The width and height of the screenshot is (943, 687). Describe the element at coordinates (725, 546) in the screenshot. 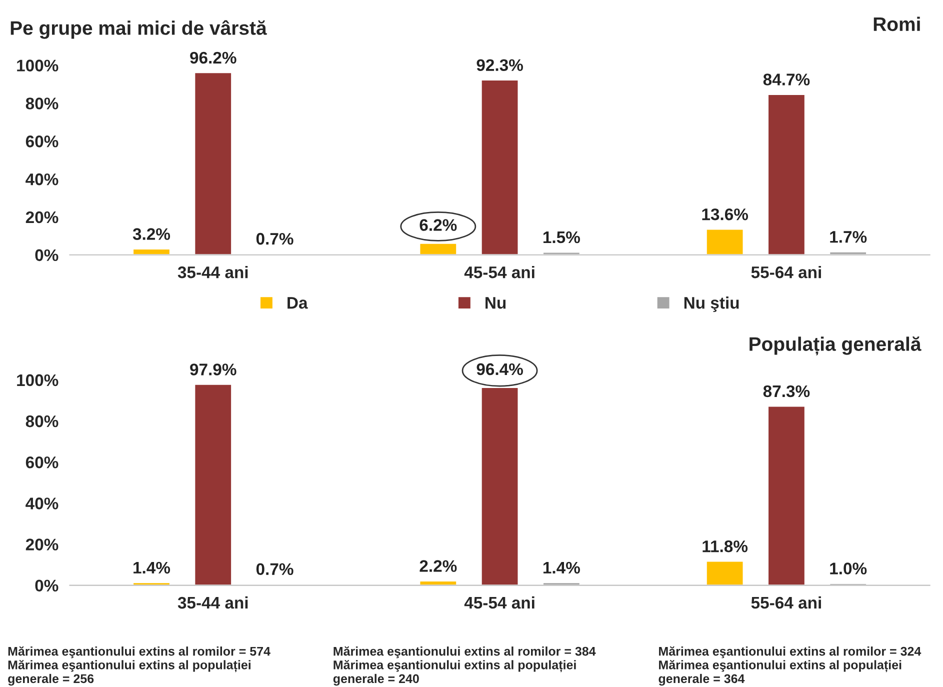

I see `data-label: 11.8%` at that location.